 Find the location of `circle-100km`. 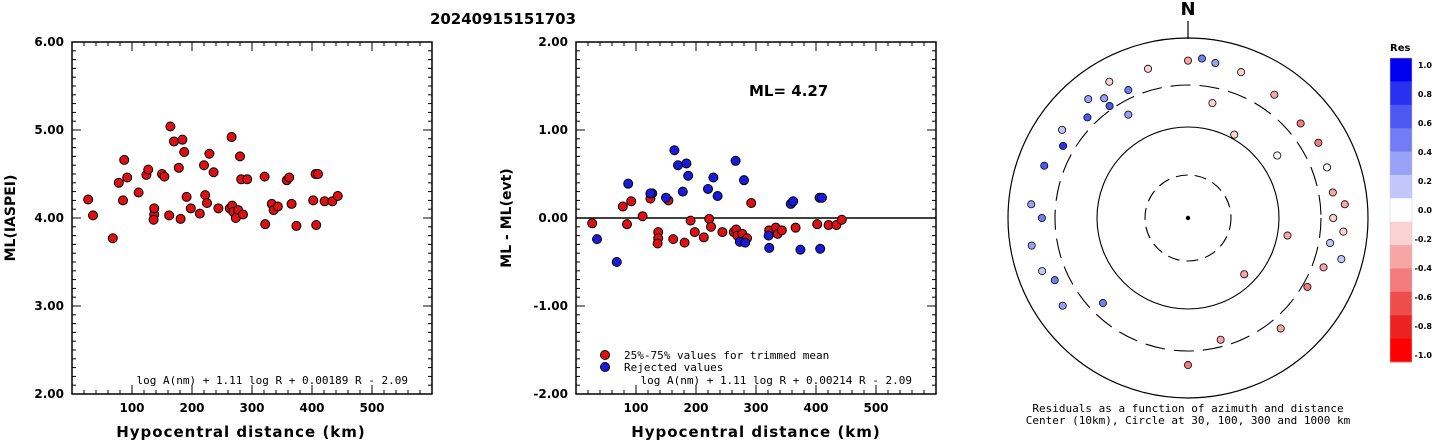

circle-100km is located at coordinates (1188, 218).